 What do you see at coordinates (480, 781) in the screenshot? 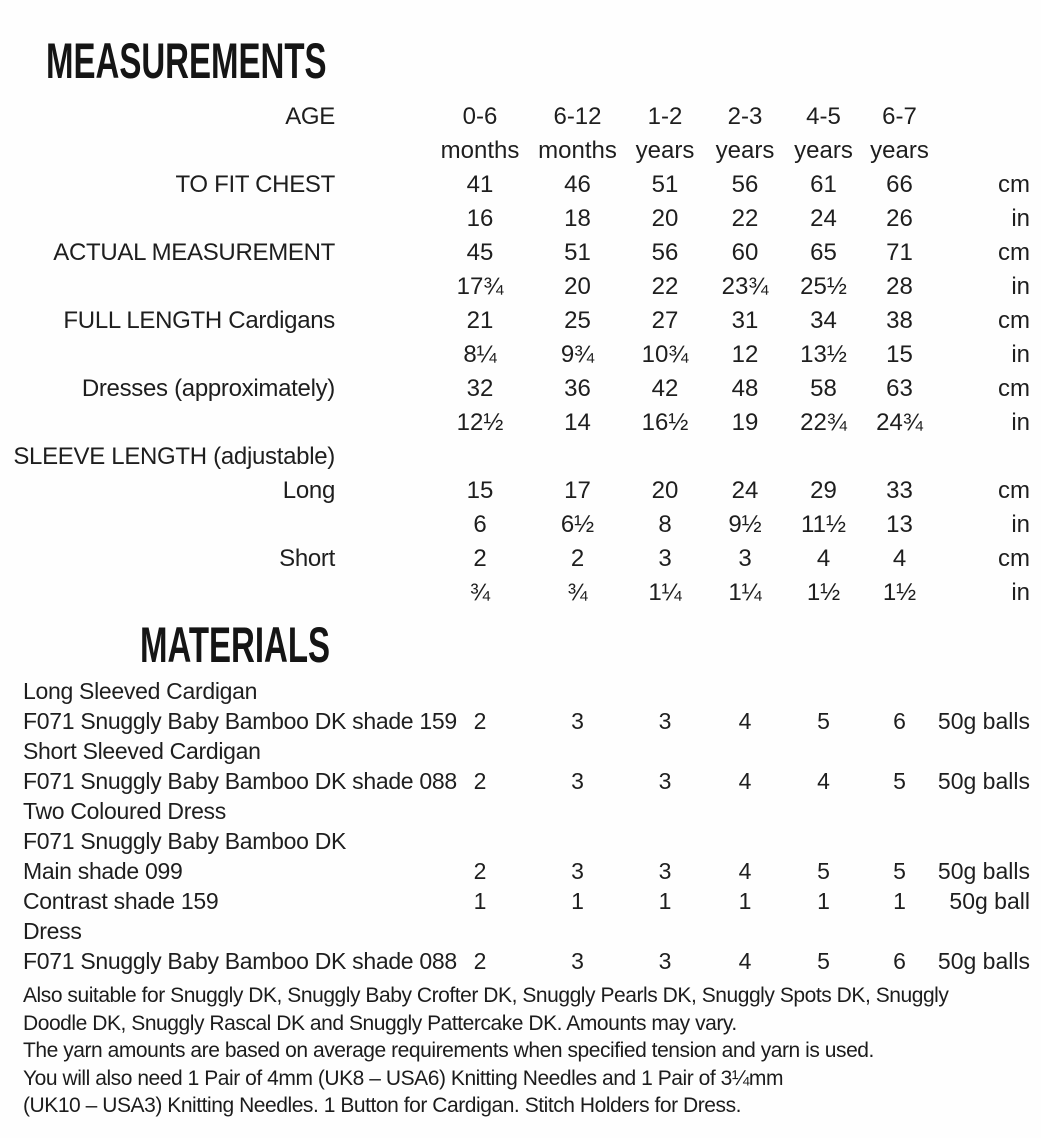
I see `material-value: 2` at bounding box center [480, 781].